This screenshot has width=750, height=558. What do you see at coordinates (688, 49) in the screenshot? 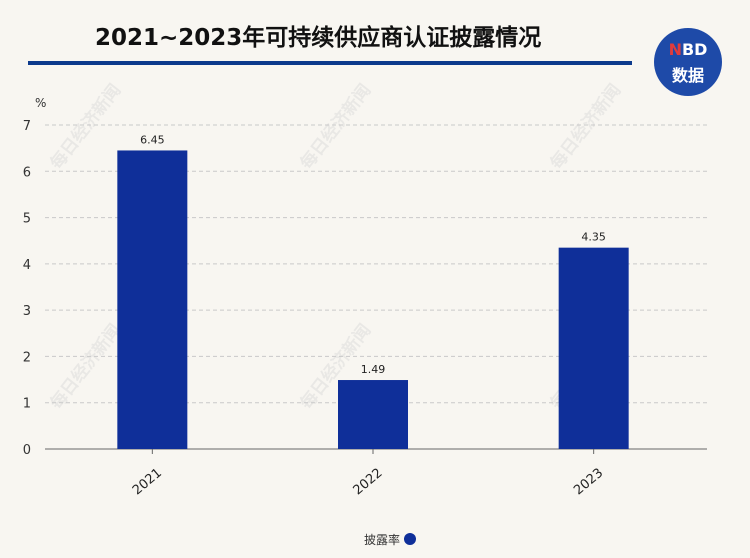
I see `logo-text-top: NBD` at bounding box center [688, 49].